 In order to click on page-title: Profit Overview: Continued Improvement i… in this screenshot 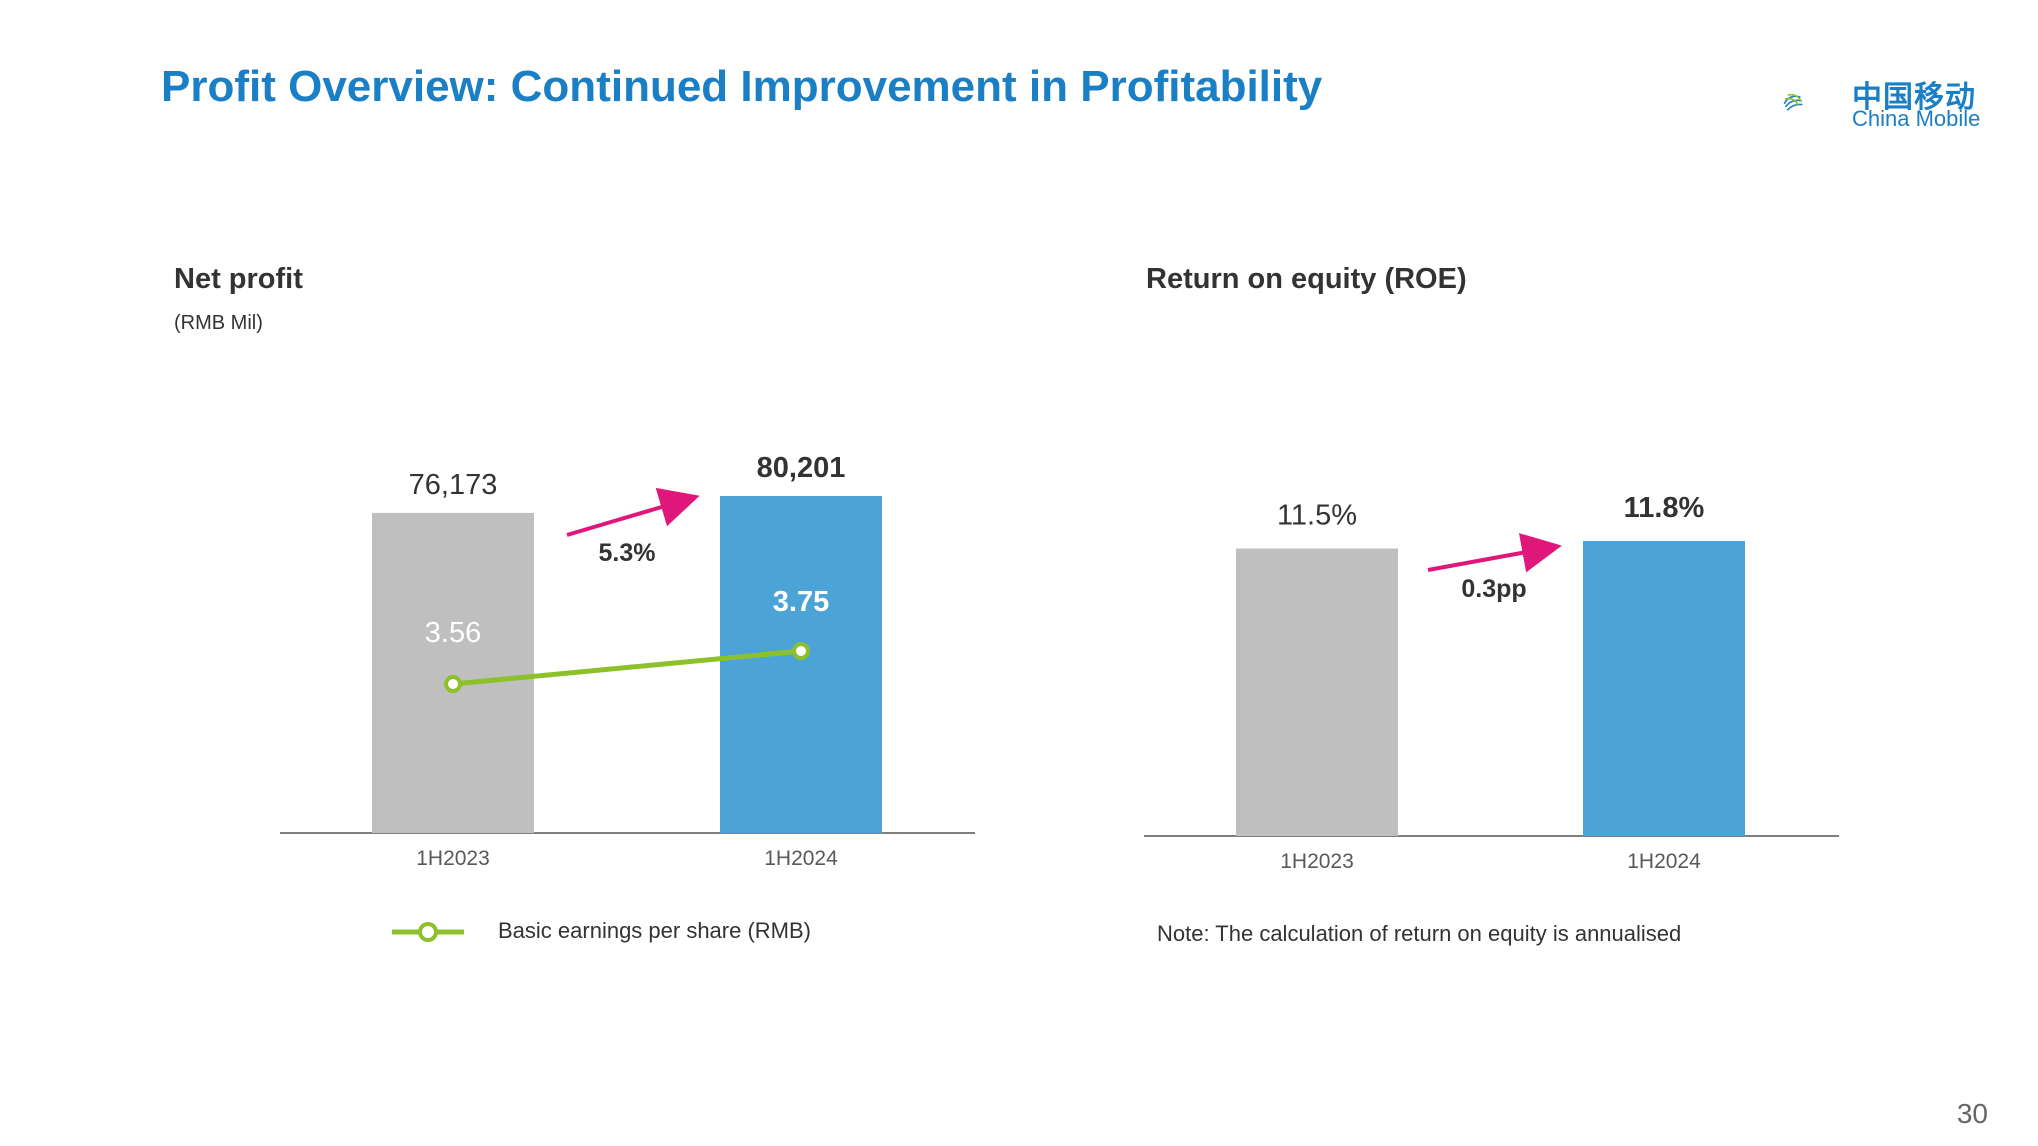, I will do `click(742, 86)`.